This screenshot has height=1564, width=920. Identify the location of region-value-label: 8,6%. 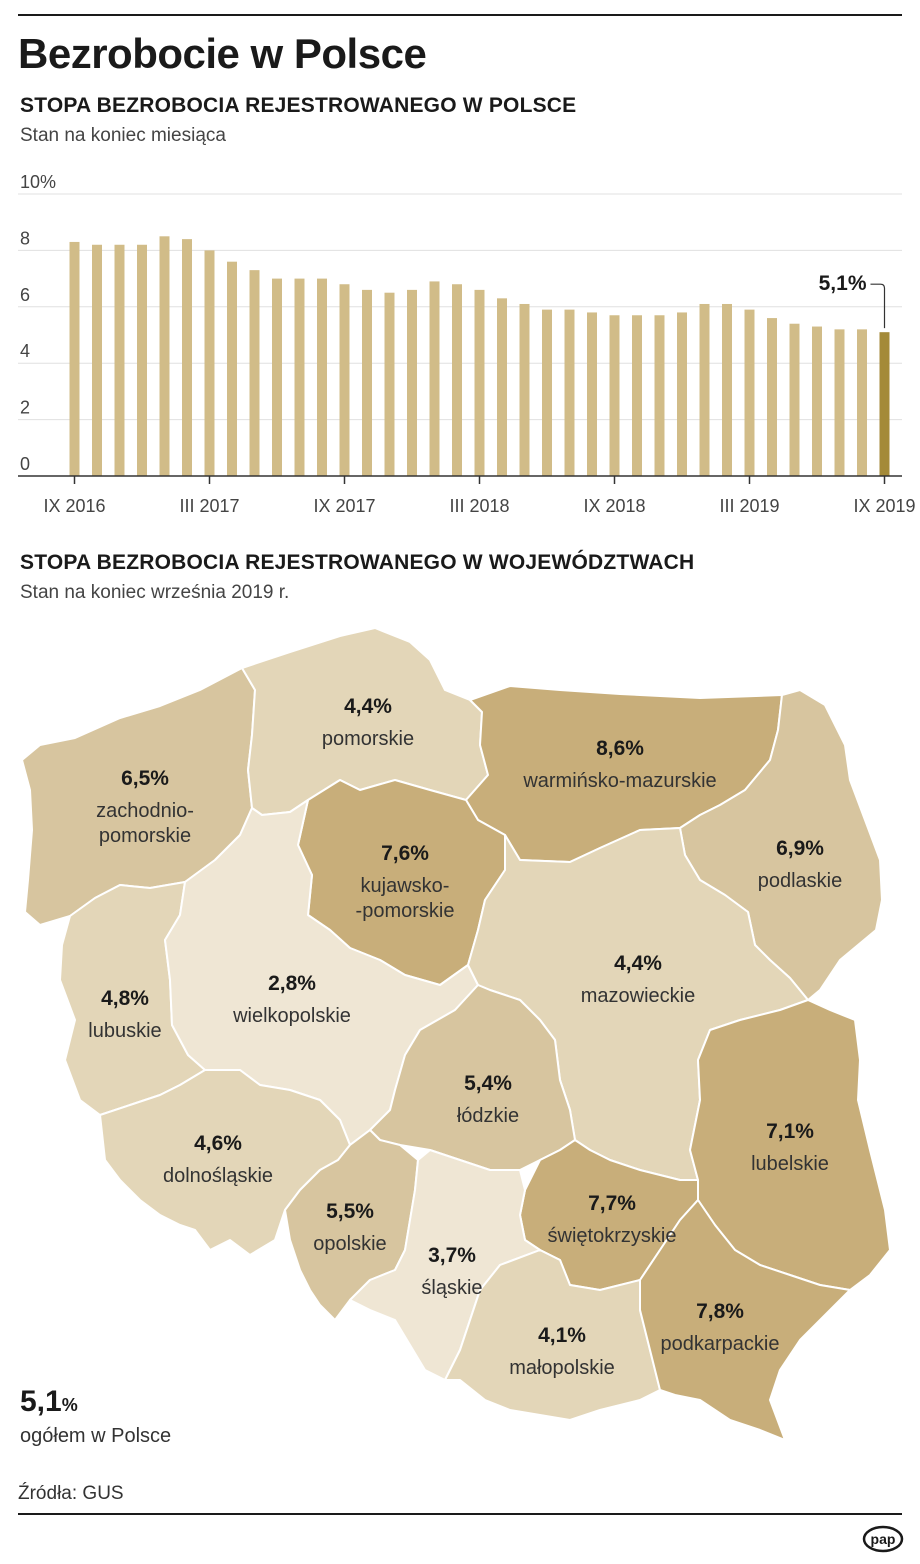
(620, 748).